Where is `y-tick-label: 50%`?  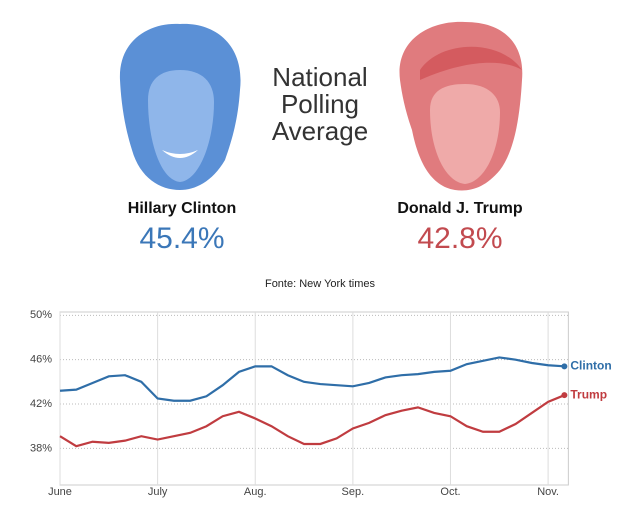
y-tick-label: 50% is located at coordinates (41, 315).